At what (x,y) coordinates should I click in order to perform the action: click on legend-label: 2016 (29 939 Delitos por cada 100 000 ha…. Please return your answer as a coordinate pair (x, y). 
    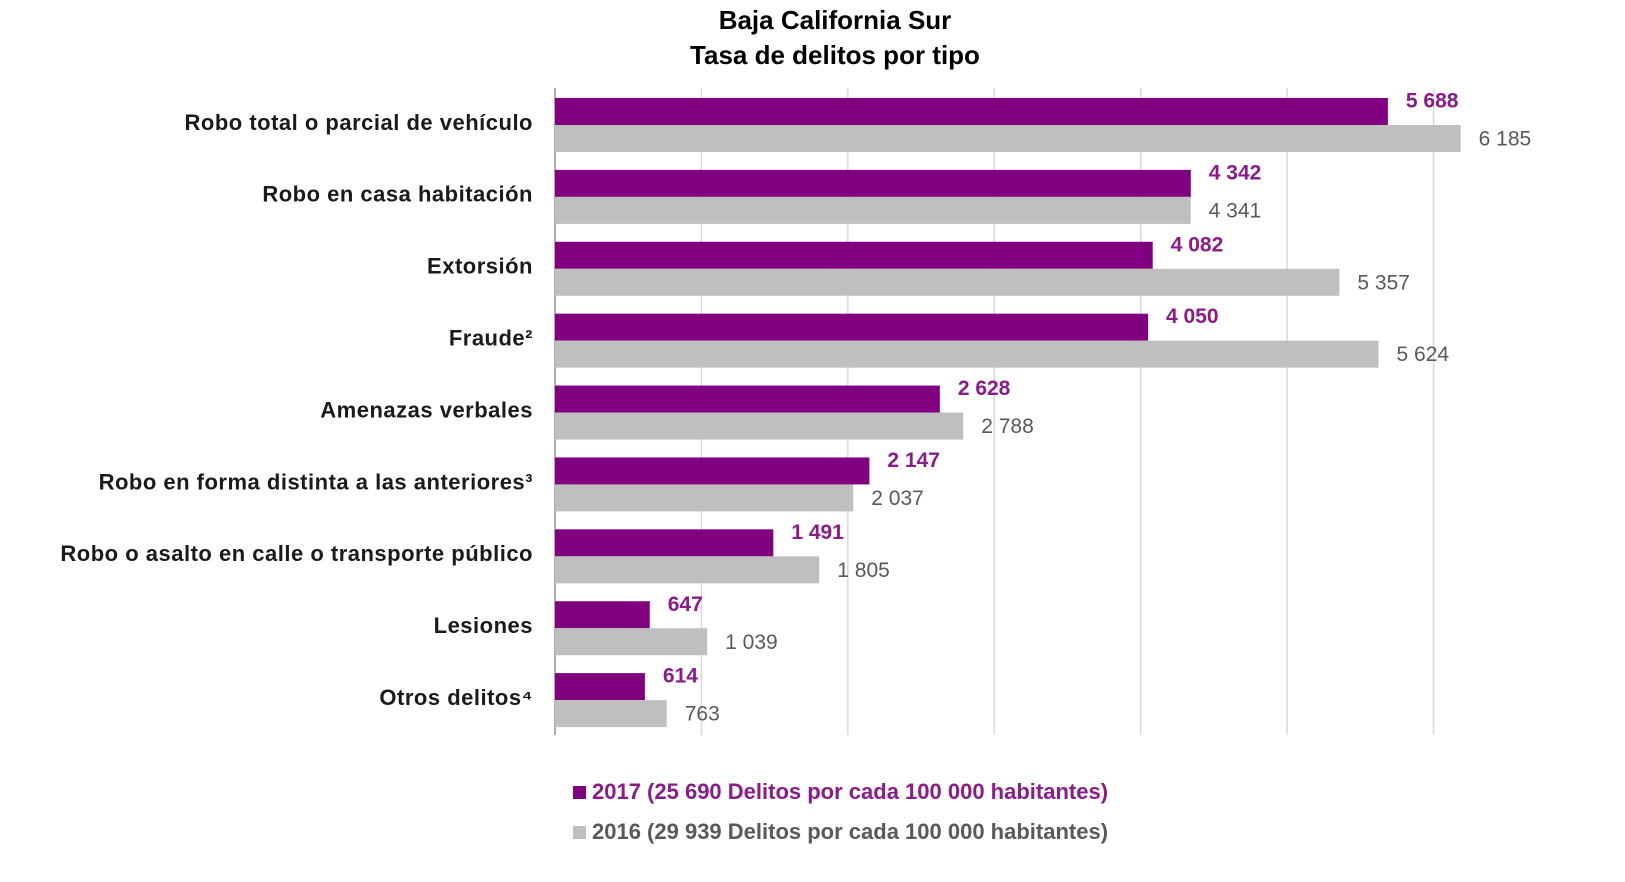
    Looking at the image, I should click on (850, 831).